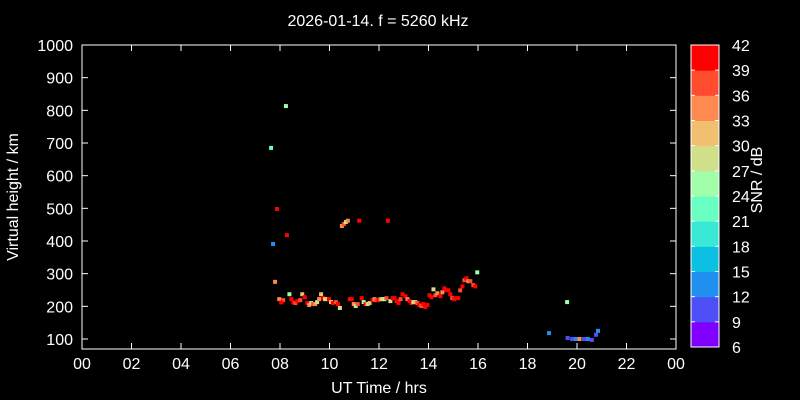  What do you see at coordinates (59, 209) in the screenshot?
I see `y-tick-label: 500` at bounding box center [59, 209].